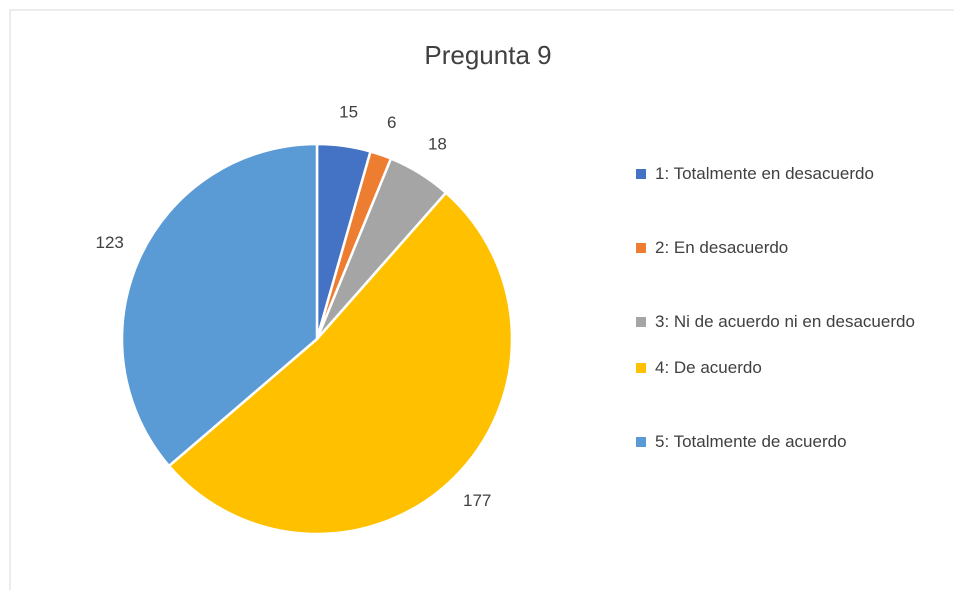  What do you see at coordinates (110, 242) in the screenshot?
I see `data-label: 123` at bounding box center [110, 242].